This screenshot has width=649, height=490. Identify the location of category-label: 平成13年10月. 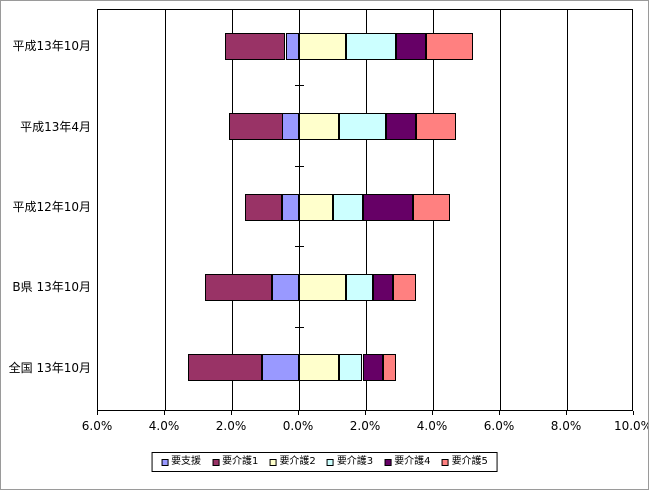
(51, 46).